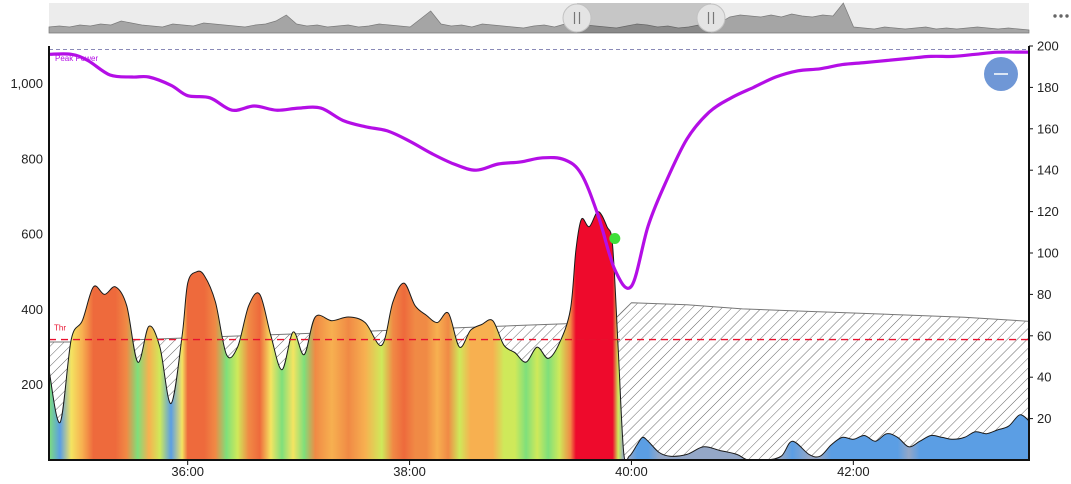 The width and height of the screenshot is (1071, 484). What do you see at coordinates (1001, 74) in the screenshot?
I see `zoom-out-button` at bounding box center [1001, 74].